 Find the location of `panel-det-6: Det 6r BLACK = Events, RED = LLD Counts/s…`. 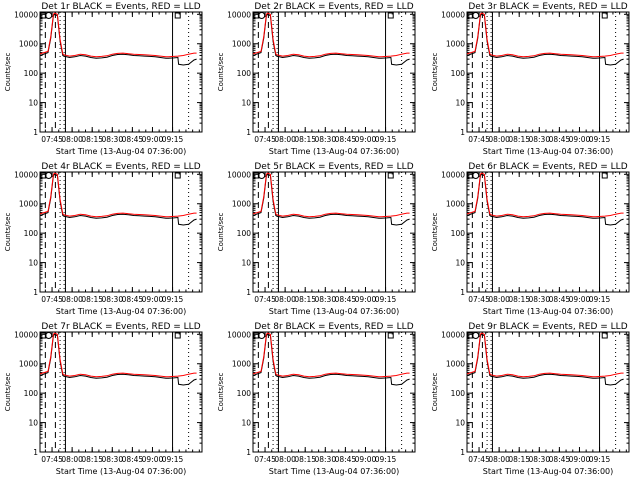

panel-det-6: Det 6r BLACK = Events, RED = LLD Counts/s… is located at coordinates (530, 239).